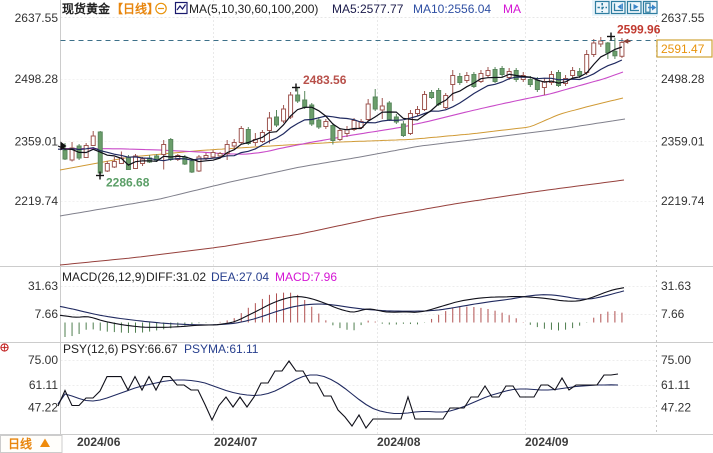 The width and height of the screenshot is (713, 453). Describe the element at coordinates (99, 442) in the screenshot. I see `svg-text: 2024/06` at that location.